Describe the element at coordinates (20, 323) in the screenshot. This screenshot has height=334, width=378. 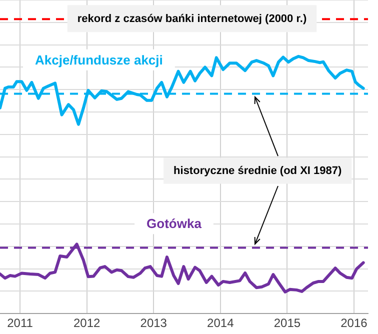
I see `x-tick-label: 2011` at that location.